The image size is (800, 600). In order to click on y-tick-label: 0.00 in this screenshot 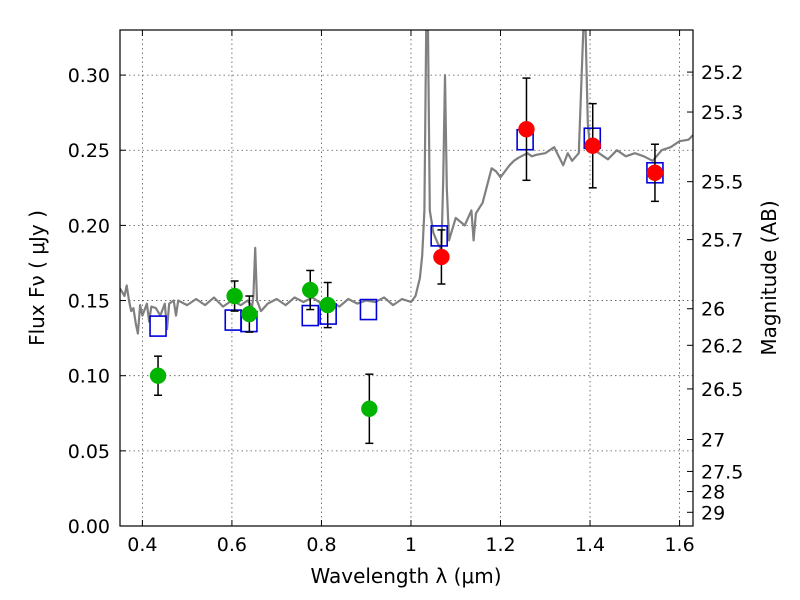, I will do `click(89, 527)`.